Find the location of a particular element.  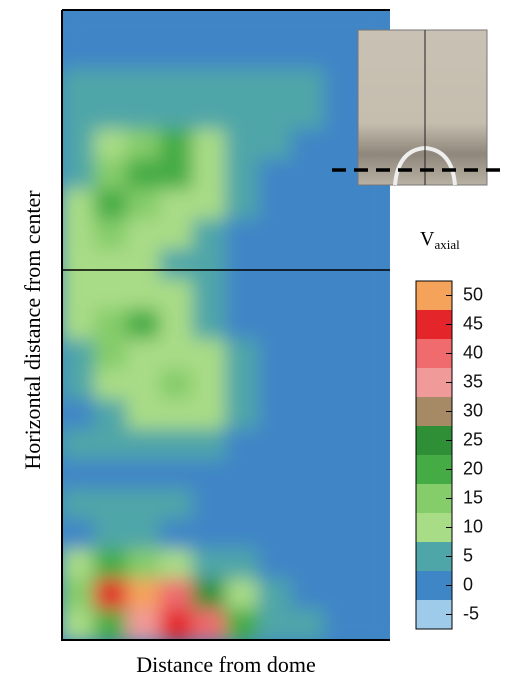

colorbar-tick-label: 35 is located at coordinates (473, 381).